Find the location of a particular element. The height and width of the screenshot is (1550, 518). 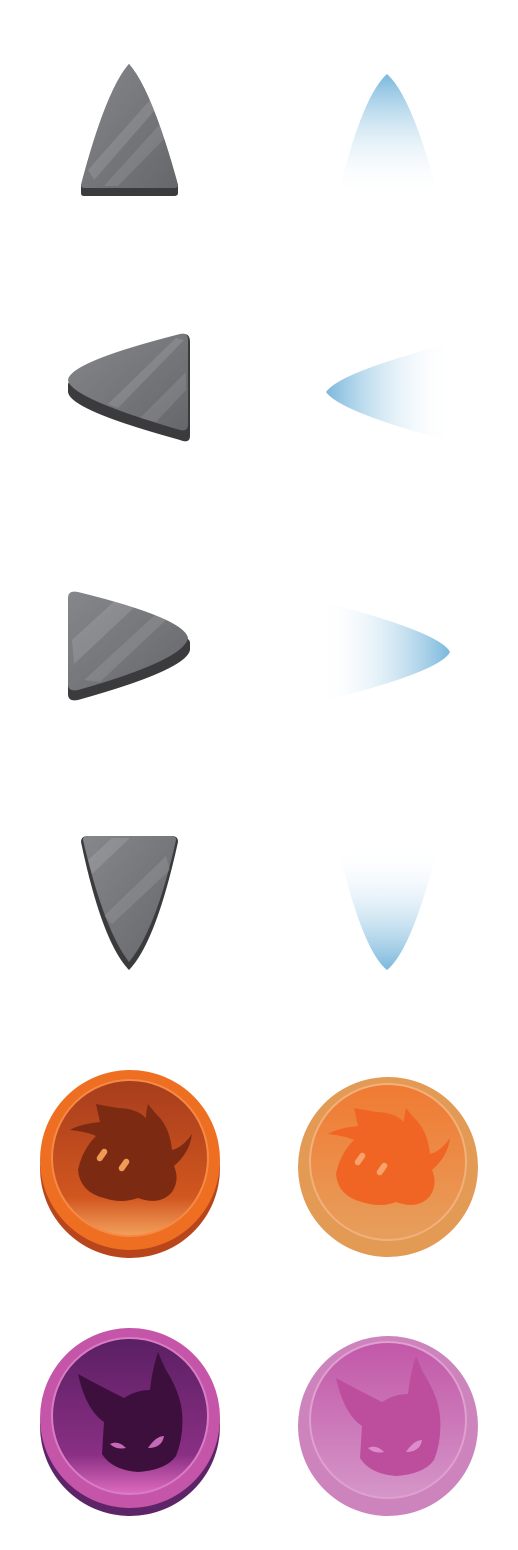

orange-creature-button-pressed is located at coordinates (388, 1167).